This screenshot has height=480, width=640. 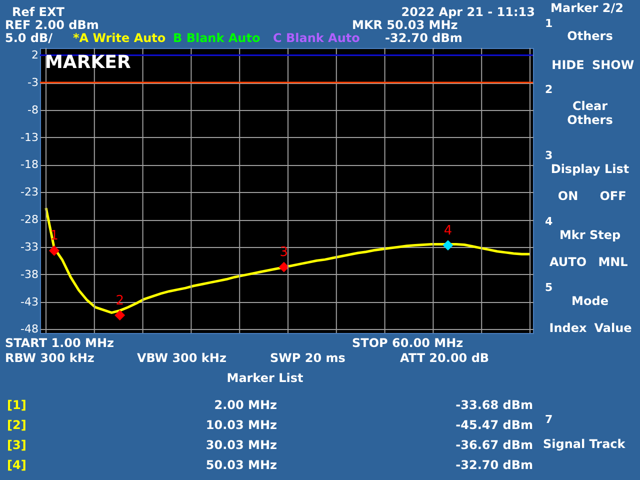 What do you see at coordinates (35, 55) in the screenshot?
I see `y-tick-label: 2` at bounding box center [35, 55].